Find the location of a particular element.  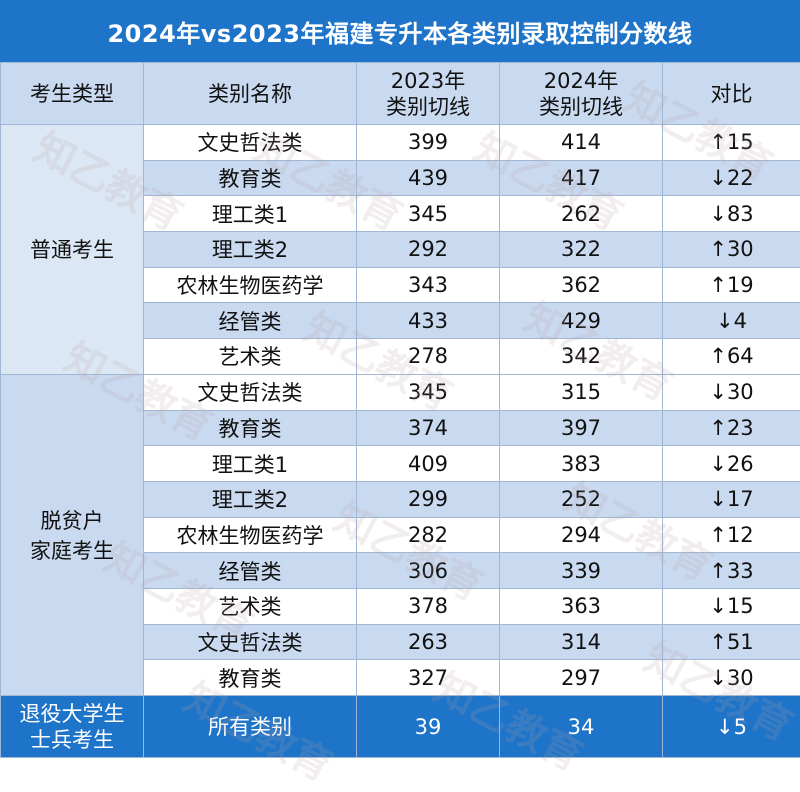

group-name-line: 脱贫户 is located at coordinates (72, 520).